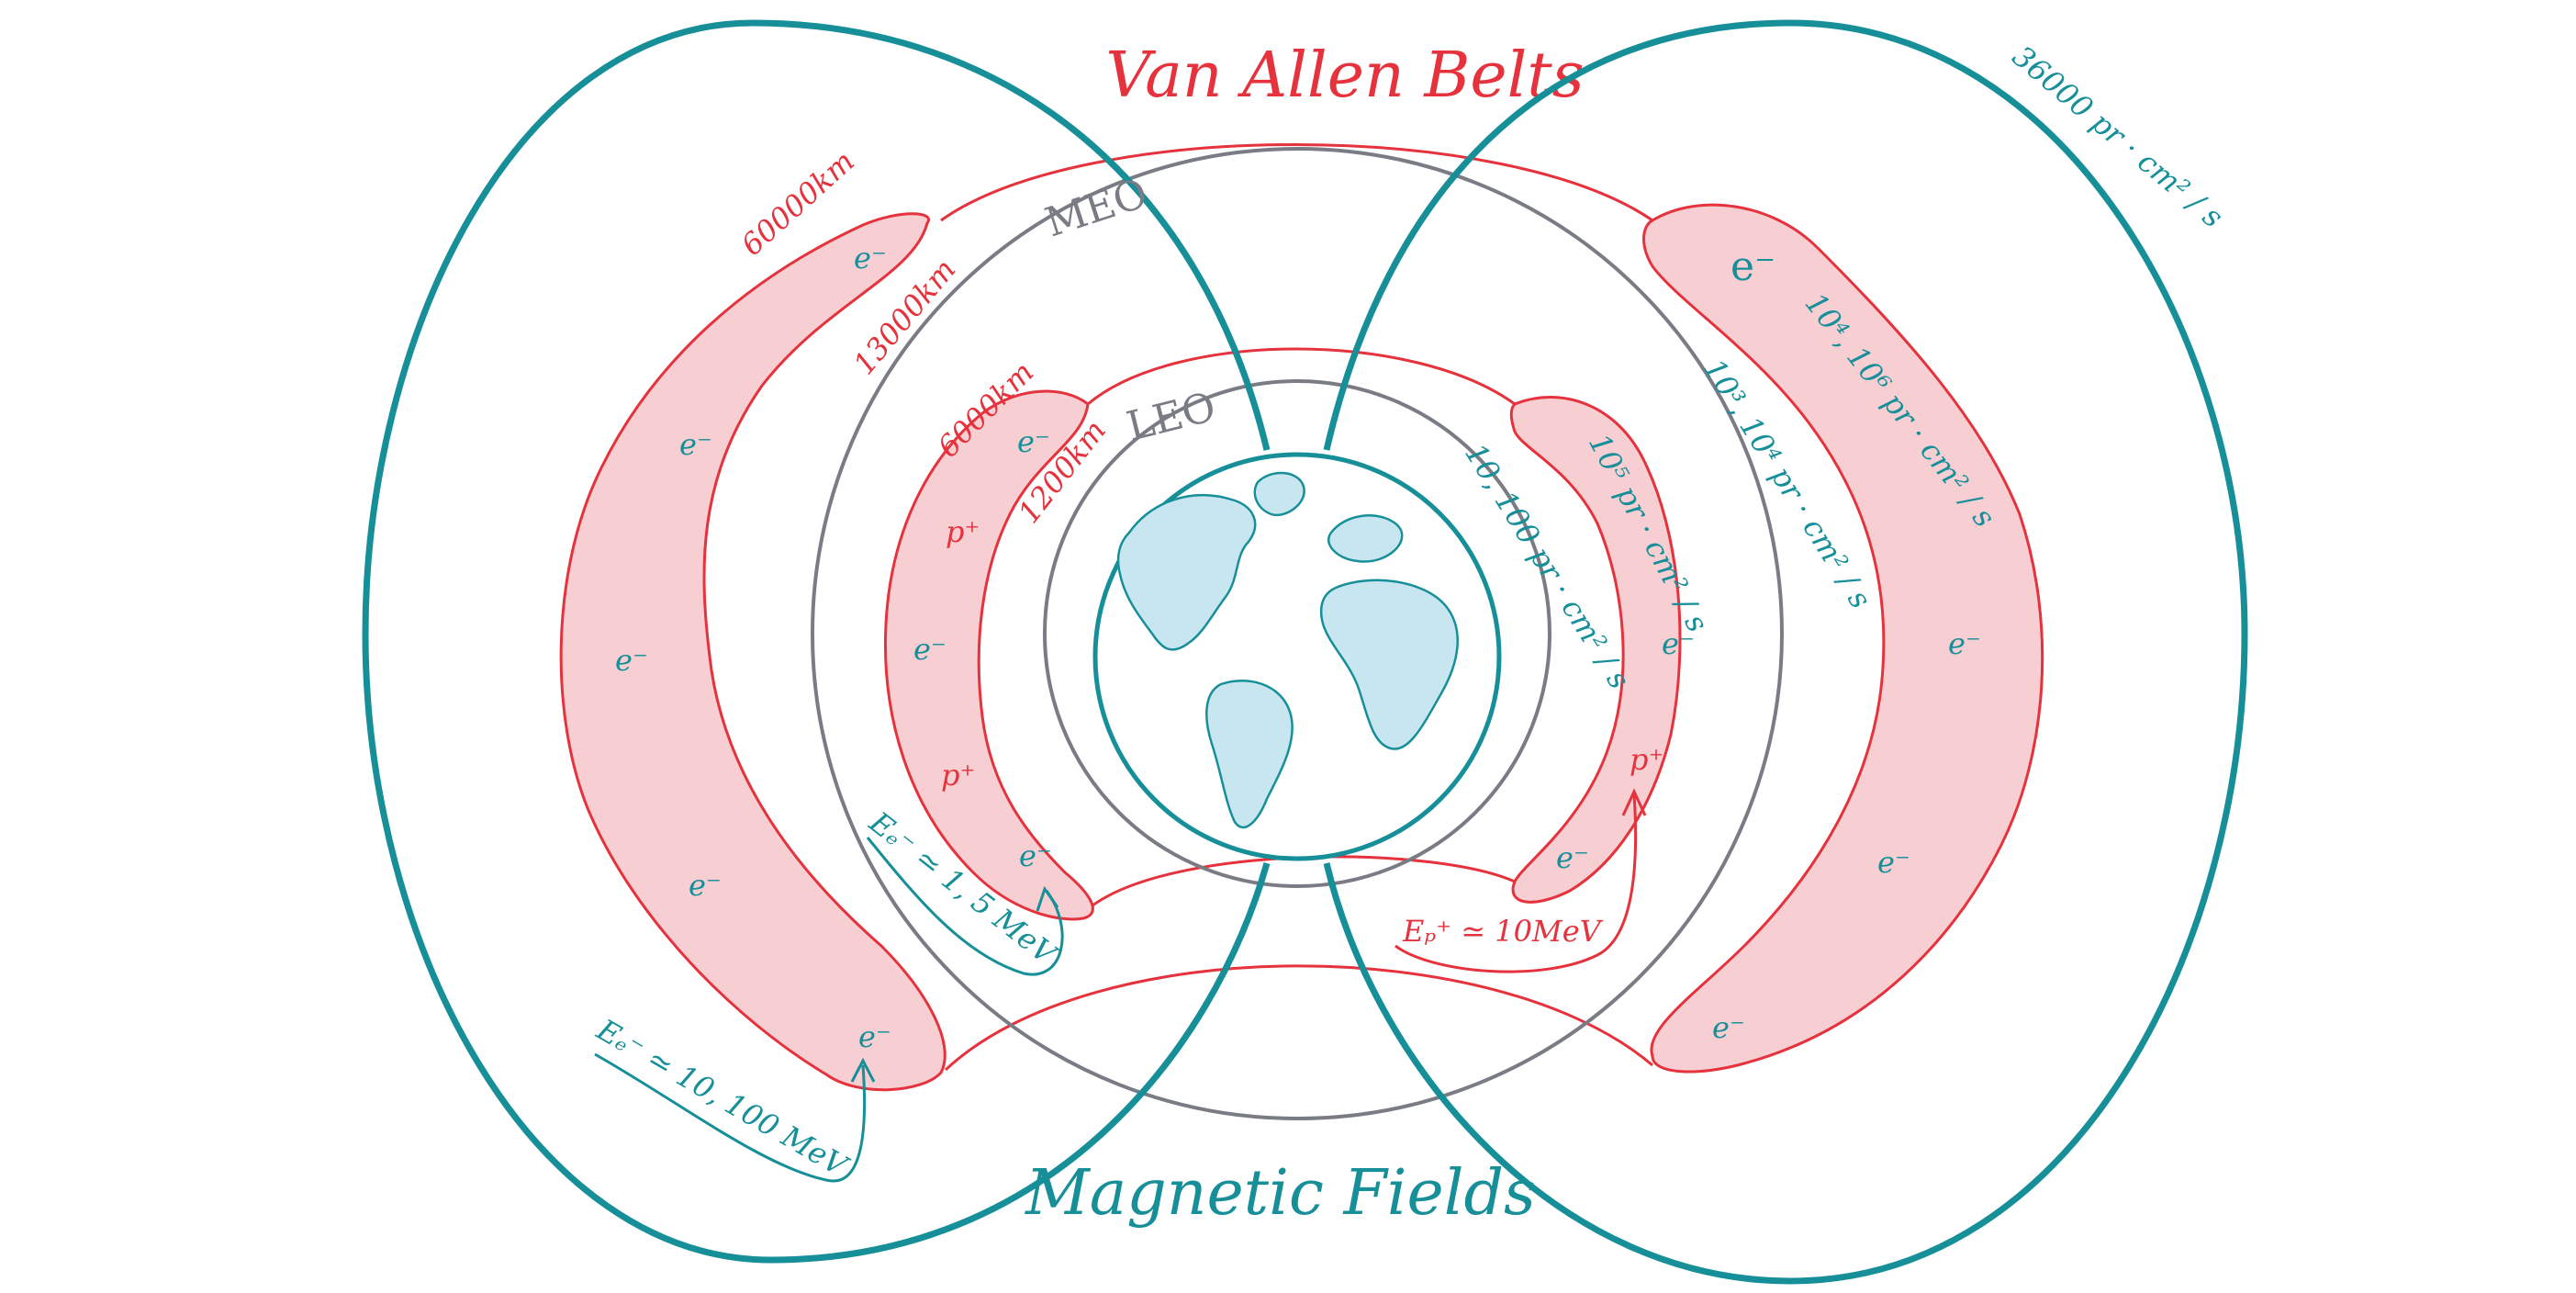 The width and height of the screenshot is (2576, 1293). I want to click on outer-belt-top-arc, so click(1296, 182).